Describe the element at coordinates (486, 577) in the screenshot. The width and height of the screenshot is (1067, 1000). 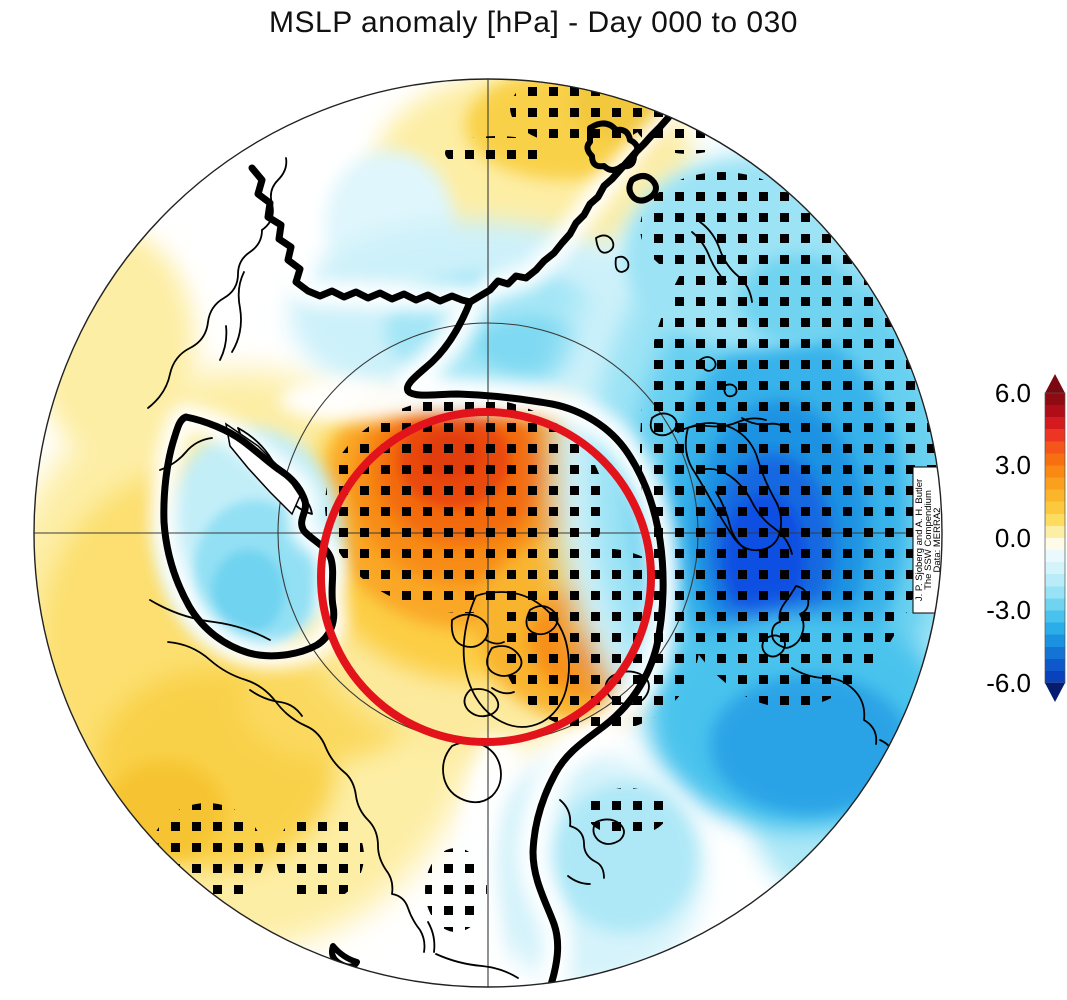
I see `red-polar-cap-circle` at that location.